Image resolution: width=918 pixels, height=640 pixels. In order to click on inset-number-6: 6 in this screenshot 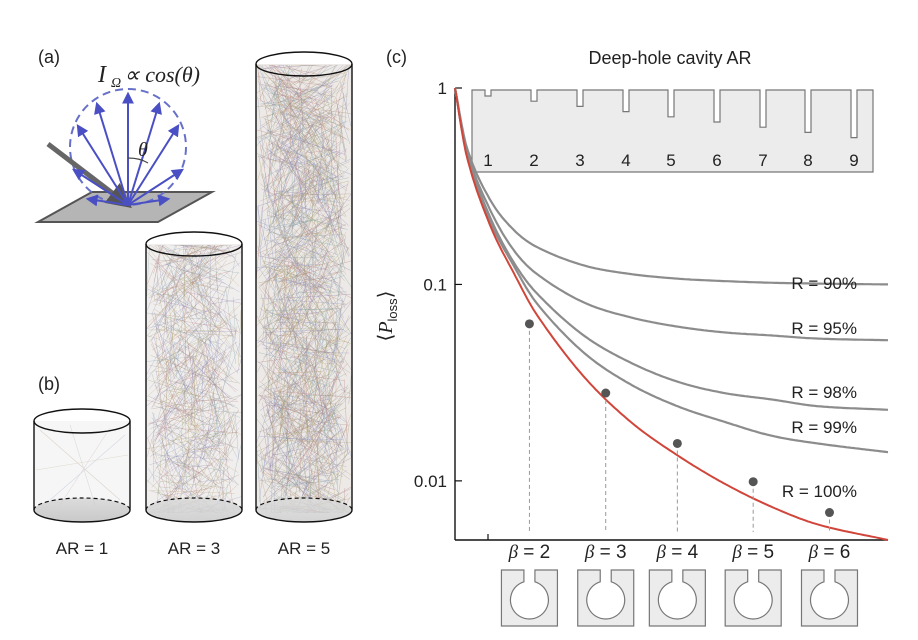, I will do `click(716, 160)`.